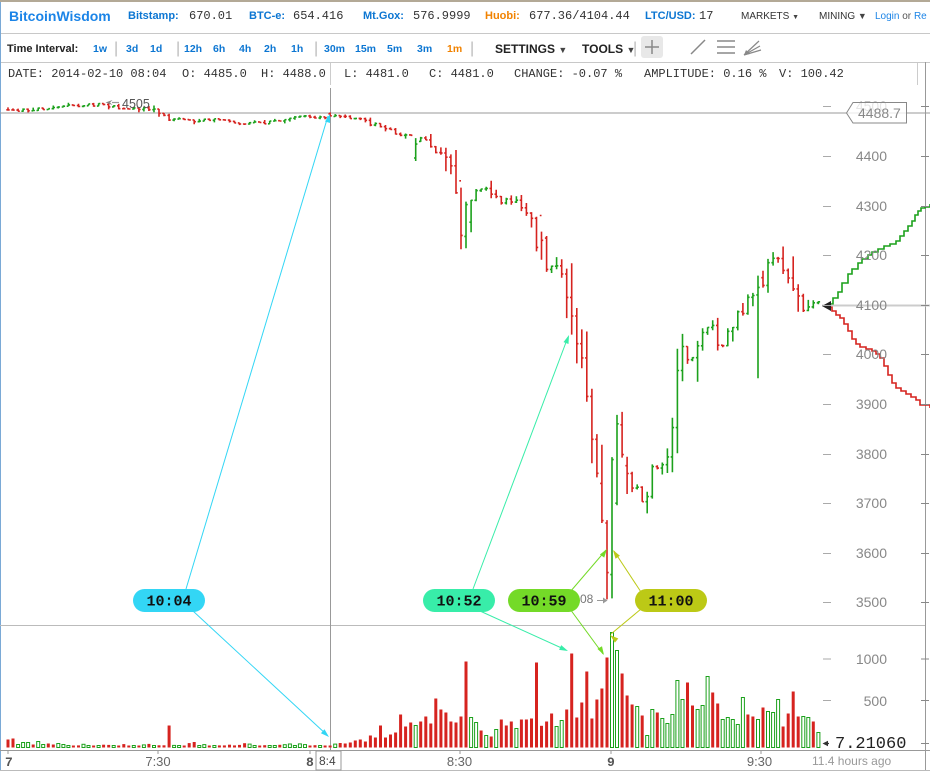 The height and width of the screenshot is (775, 930). Describe the element at coordinates (327, 761) in the screenshot. I see `svg-text: 8:4` at that location.